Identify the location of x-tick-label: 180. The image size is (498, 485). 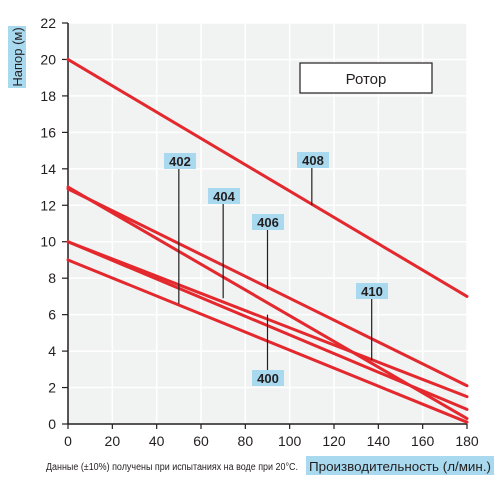
(467, 441).